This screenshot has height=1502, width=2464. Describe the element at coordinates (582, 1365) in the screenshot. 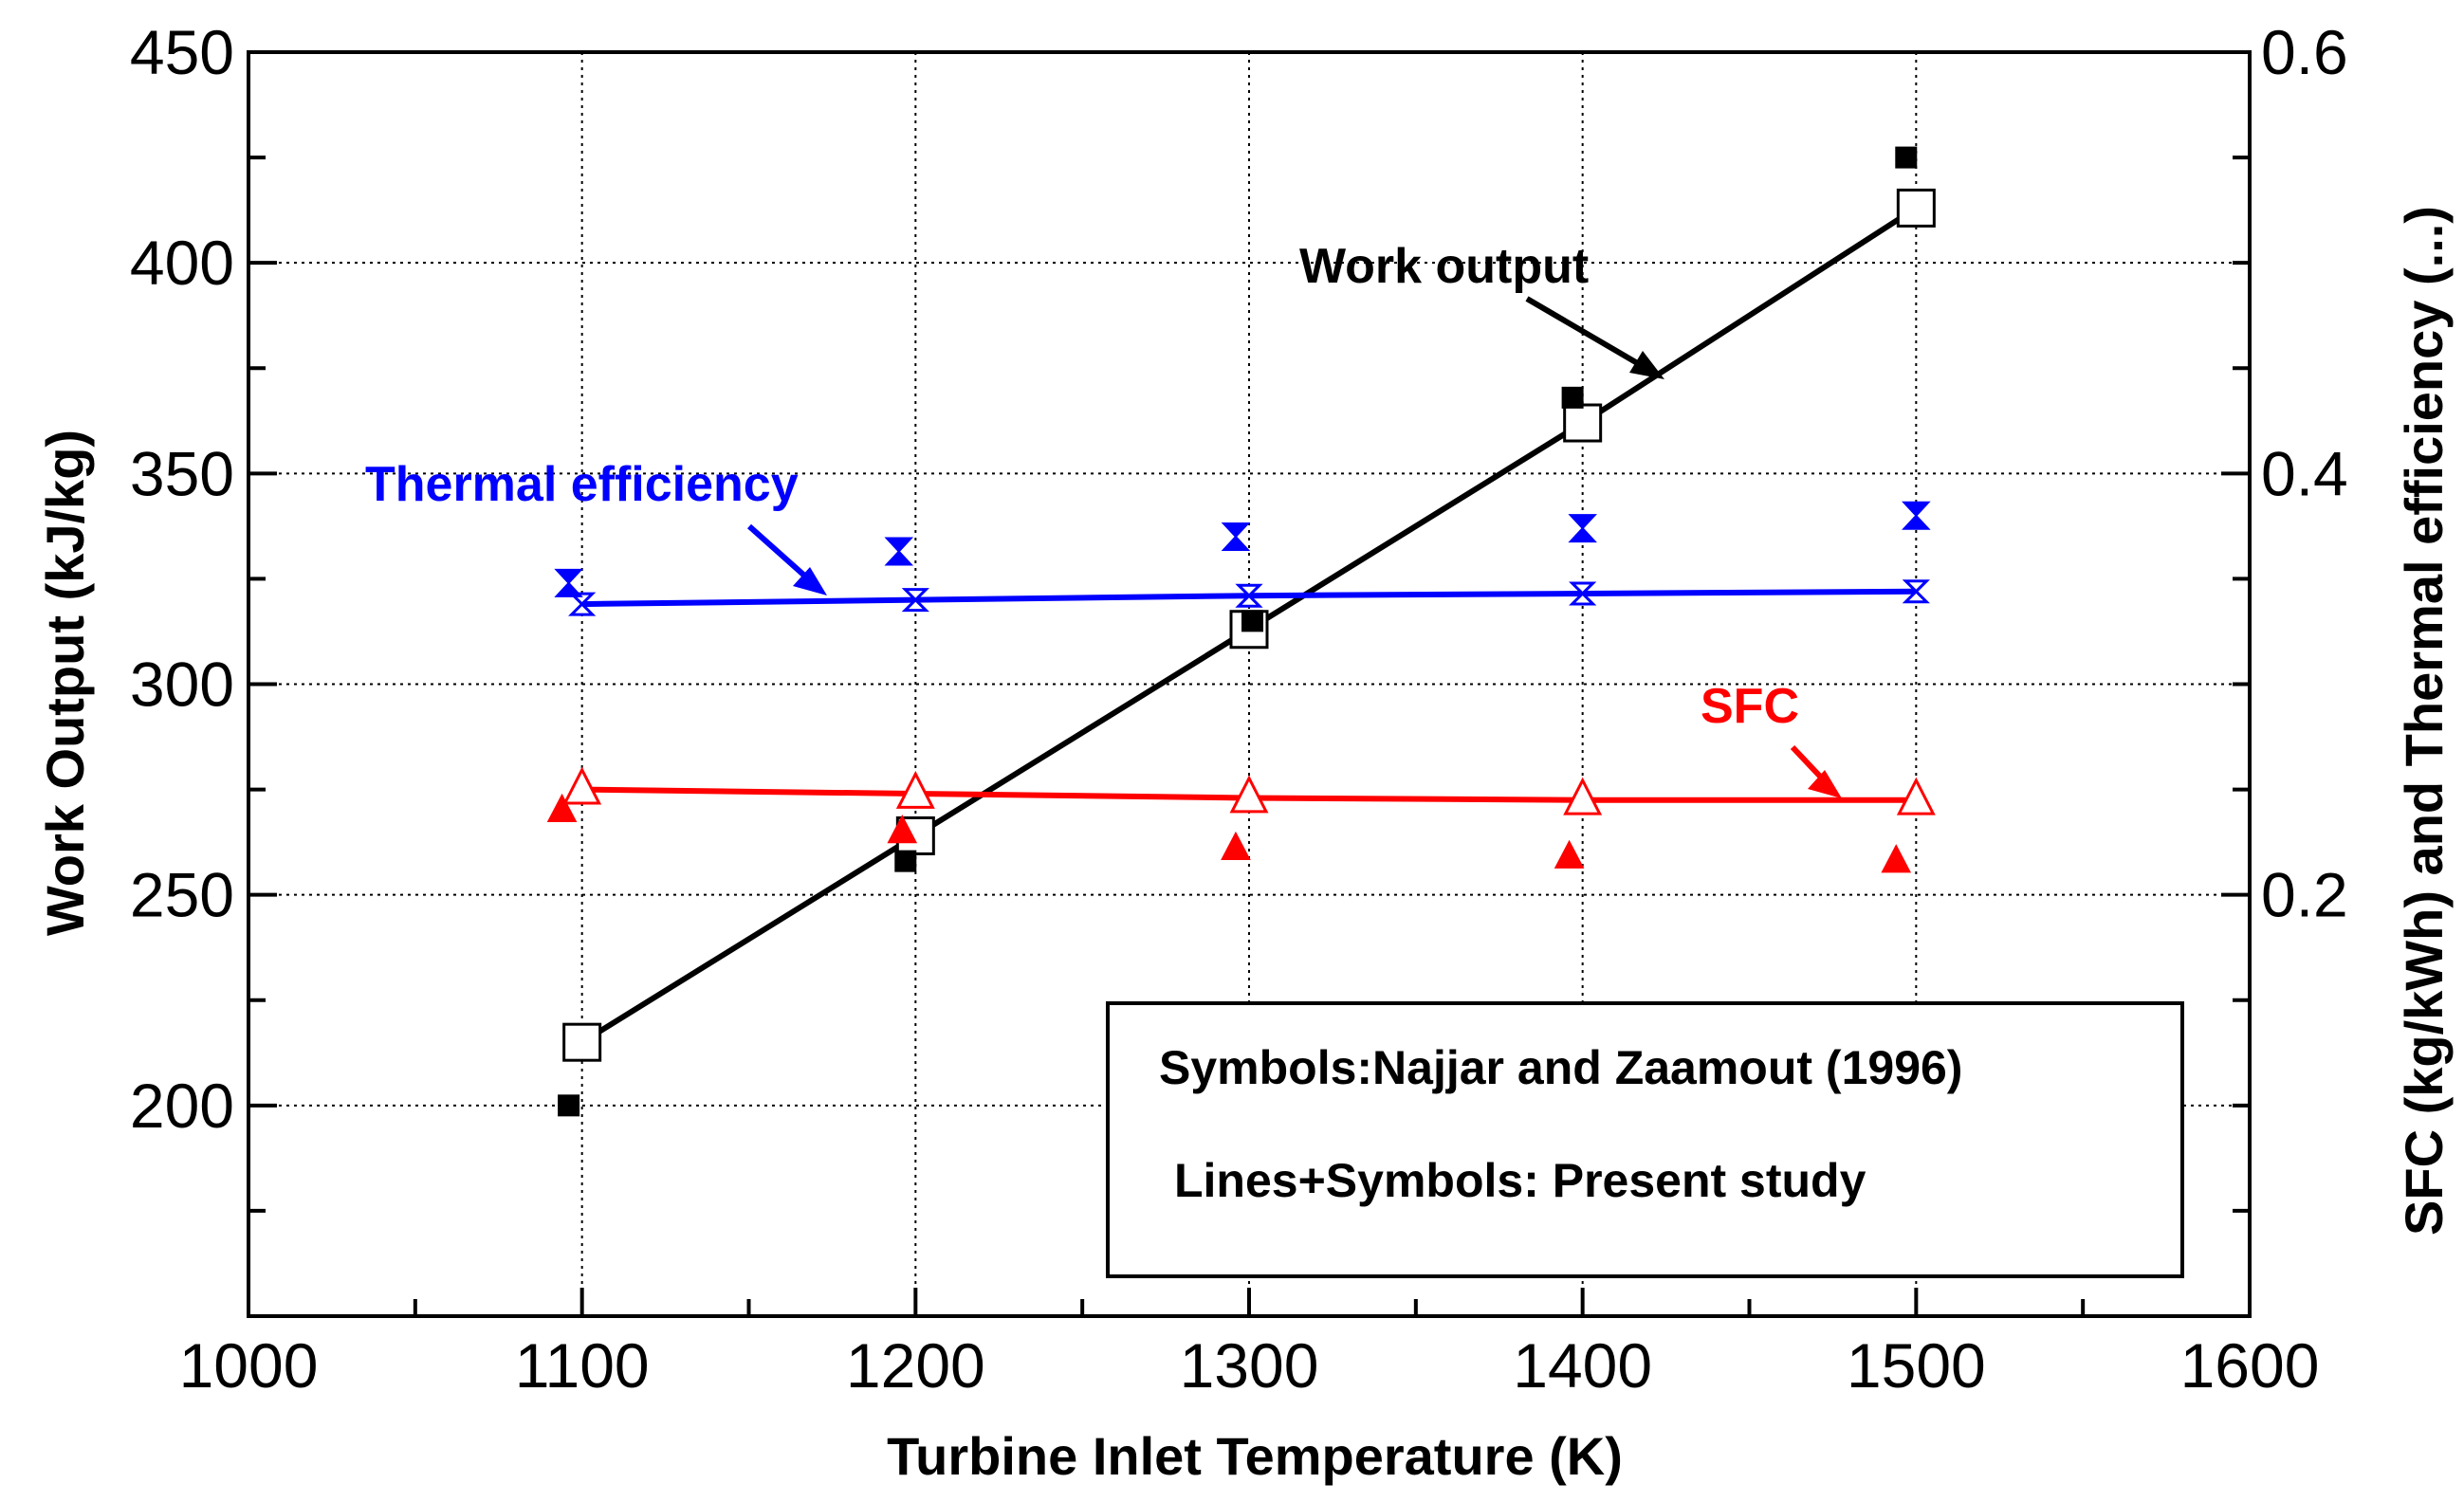

I see `x-tick-label: 1100` at that location.